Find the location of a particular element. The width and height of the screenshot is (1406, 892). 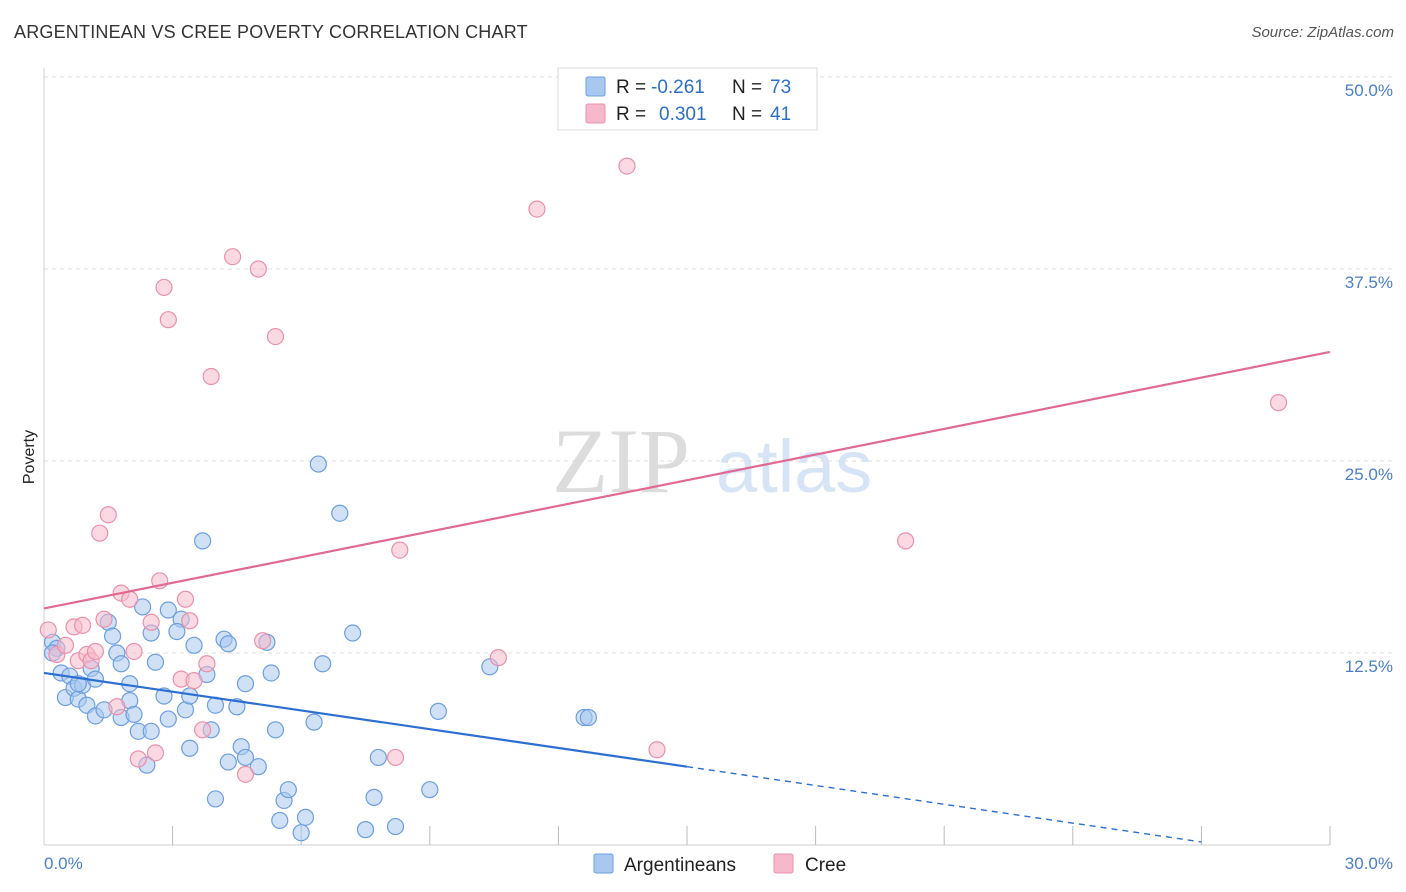

source-label: Source: ZipAtlas.com is located at coordinates (1322, 32).